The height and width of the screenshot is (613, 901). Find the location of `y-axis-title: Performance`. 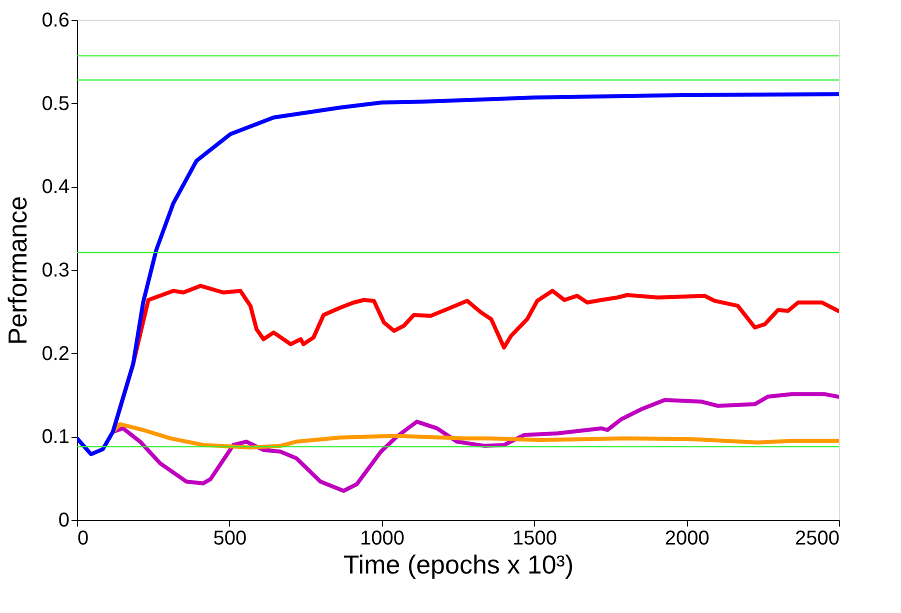

y-axis-title: Performance is located at coordinates (17, 270).